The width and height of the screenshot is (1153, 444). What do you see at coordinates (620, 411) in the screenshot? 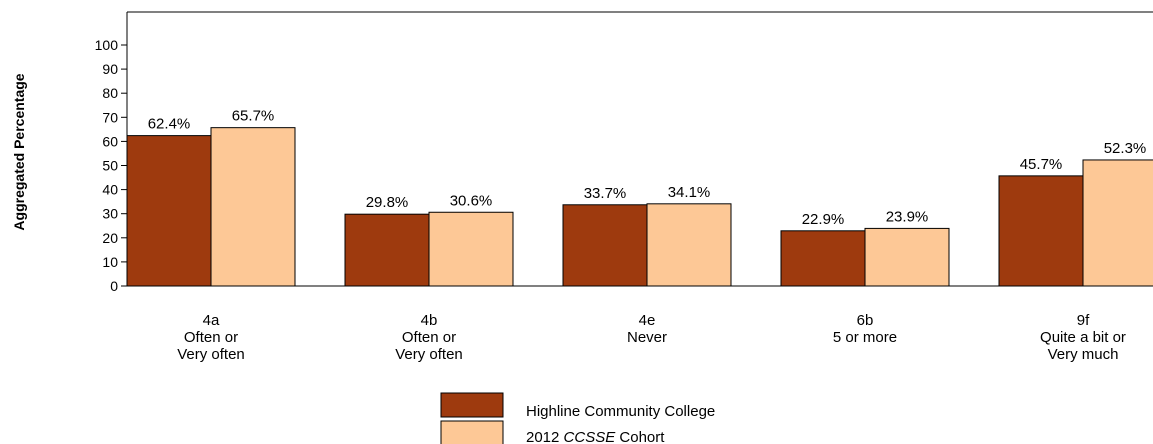
I see `legend-label-highline: Highline Community College` at bounding box center [620, 411].